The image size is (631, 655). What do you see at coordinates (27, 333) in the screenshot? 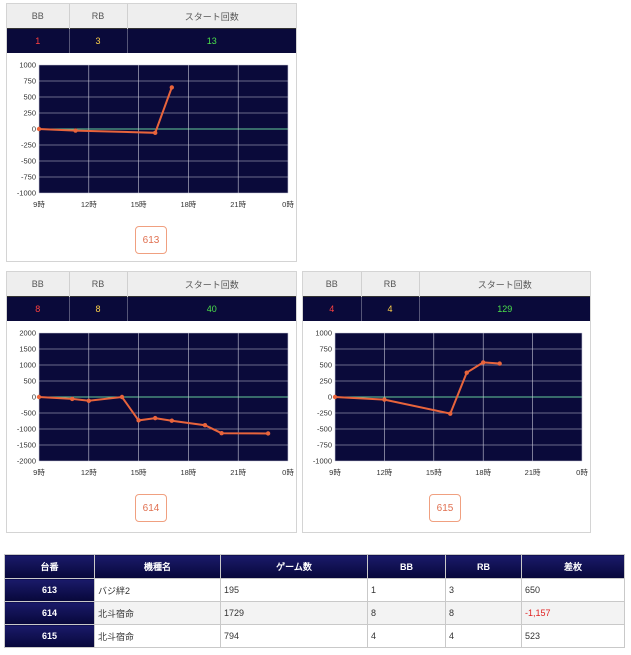
I see `y-tick-label: 2000` at bounding box center [27, 333].